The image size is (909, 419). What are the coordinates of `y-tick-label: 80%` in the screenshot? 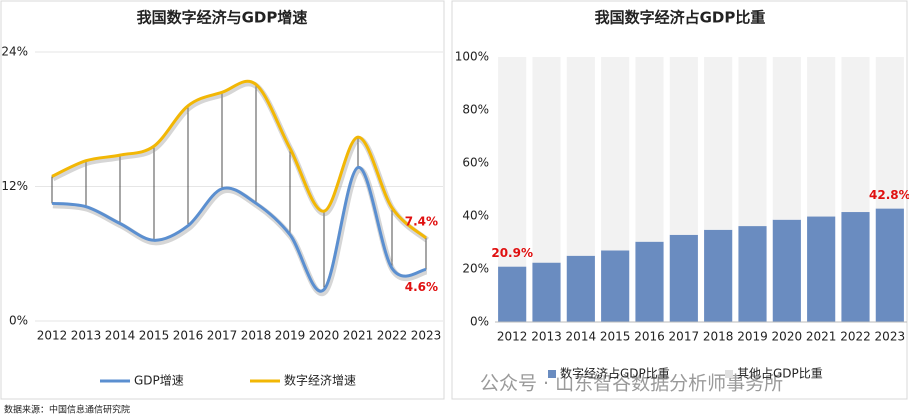 It's located at (475, 110).